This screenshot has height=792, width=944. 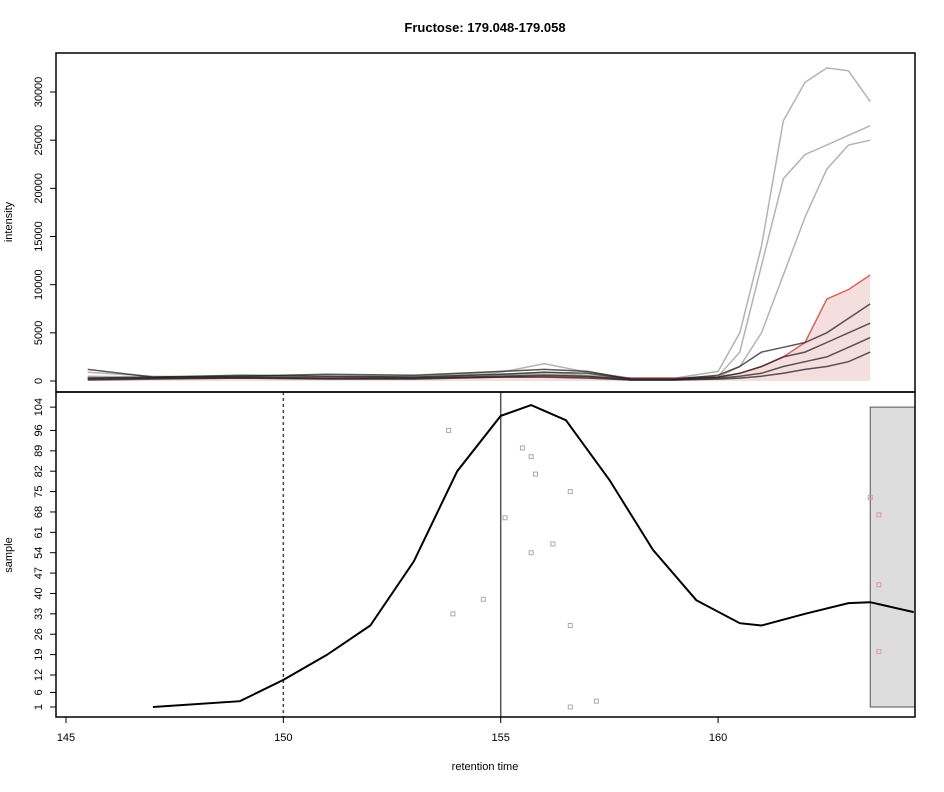 What do you see at coordinates (39, 491) in the screenshot?
I see `y-tick-label: 75` at bounding box center [39, 491].